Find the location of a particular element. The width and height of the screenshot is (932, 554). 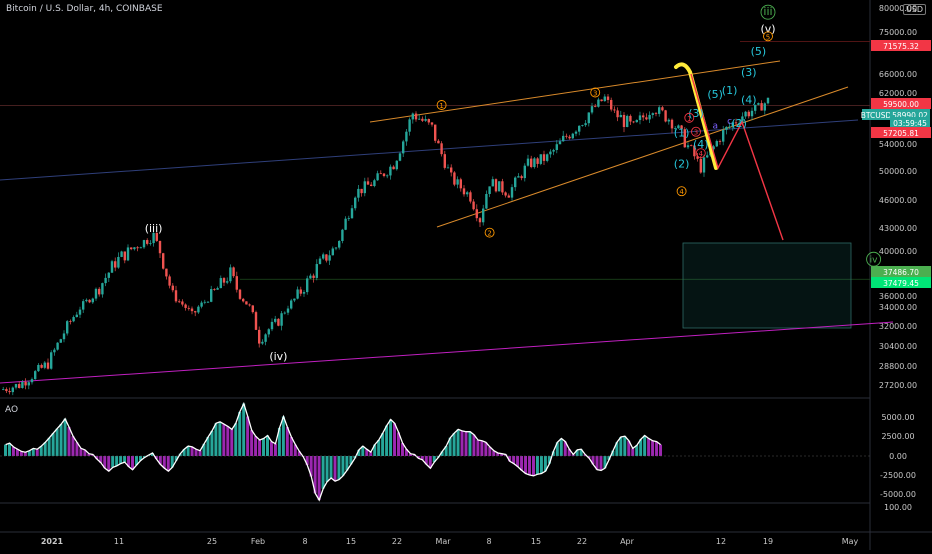

wave-label: iii is located at coordinates (767, 11).